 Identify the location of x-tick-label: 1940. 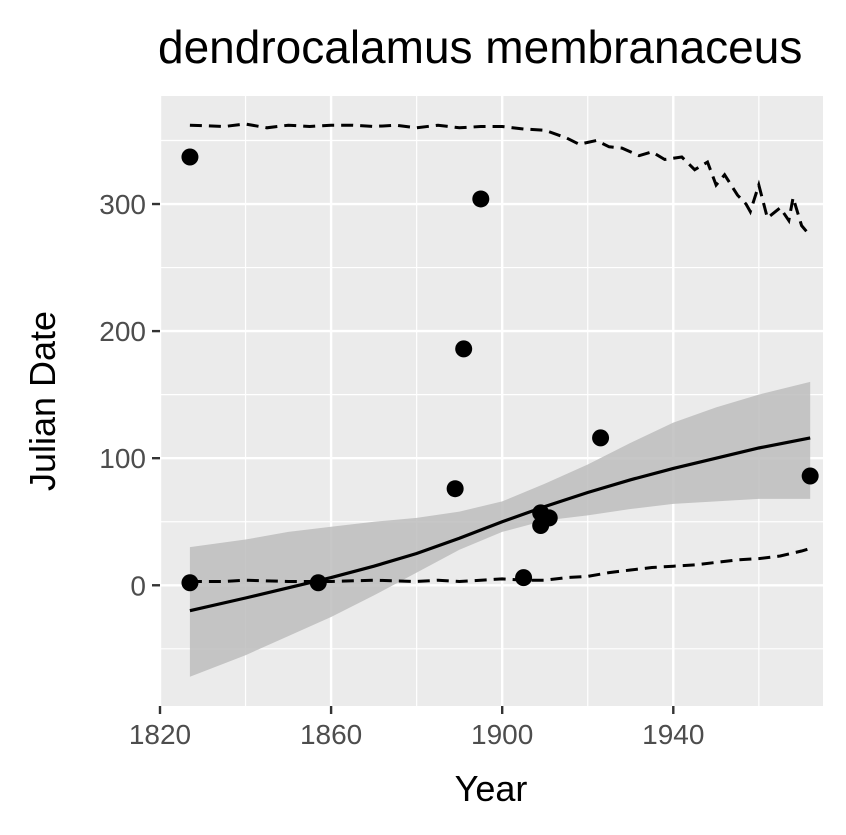
(673, 734).